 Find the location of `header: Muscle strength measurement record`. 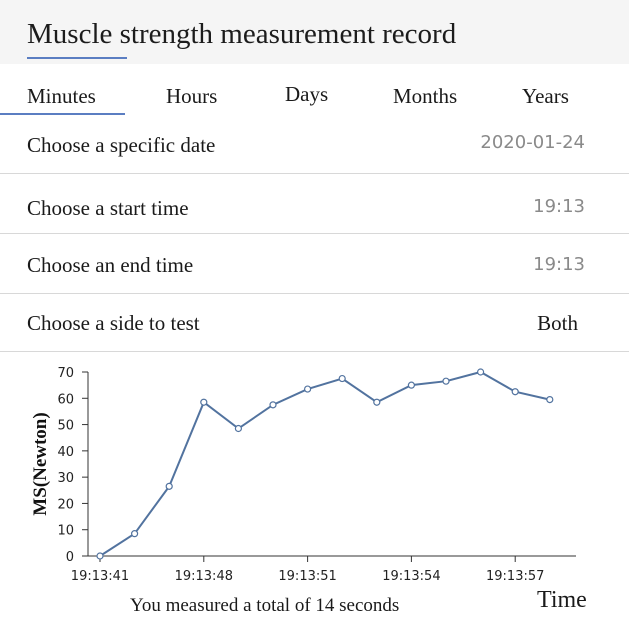

header: Muscle strength measurement record is located at coordinates (314, 32).